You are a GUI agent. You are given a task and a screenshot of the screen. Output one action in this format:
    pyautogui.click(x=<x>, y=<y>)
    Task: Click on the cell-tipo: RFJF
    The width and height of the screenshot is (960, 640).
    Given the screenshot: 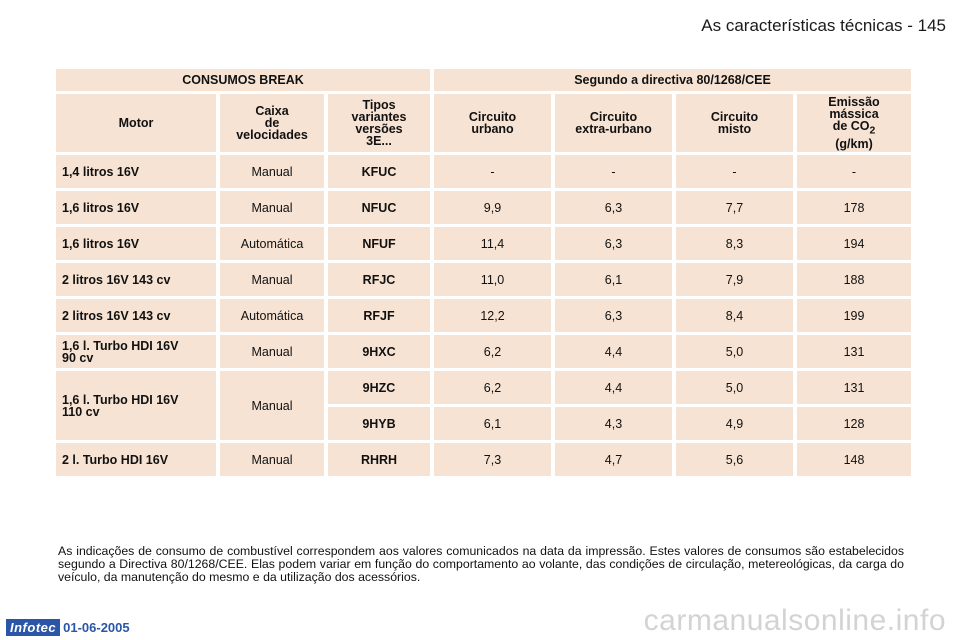 What is the action you would take?
    pyautogui.click(x=379, y=315)
    